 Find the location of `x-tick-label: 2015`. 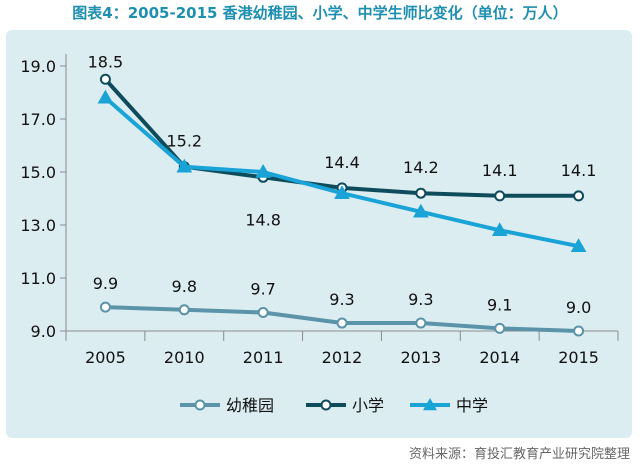

x-tick-label: 2015 is located at coordinates (578, 357).